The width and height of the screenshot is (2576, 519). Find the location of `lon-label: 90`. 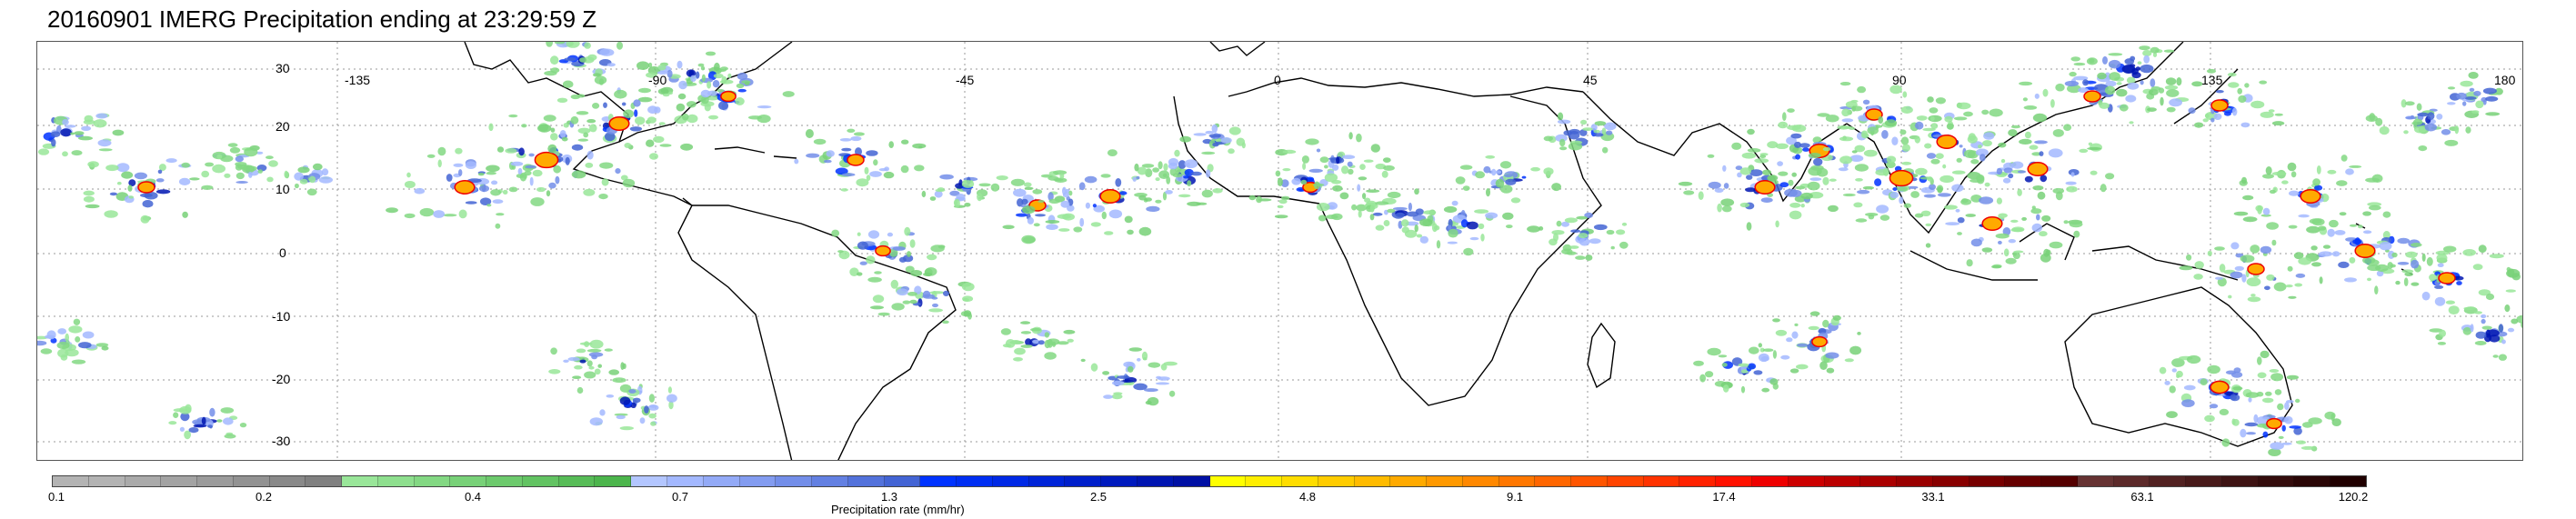

lon-label: 90 is located at coordinates (1899, 80).